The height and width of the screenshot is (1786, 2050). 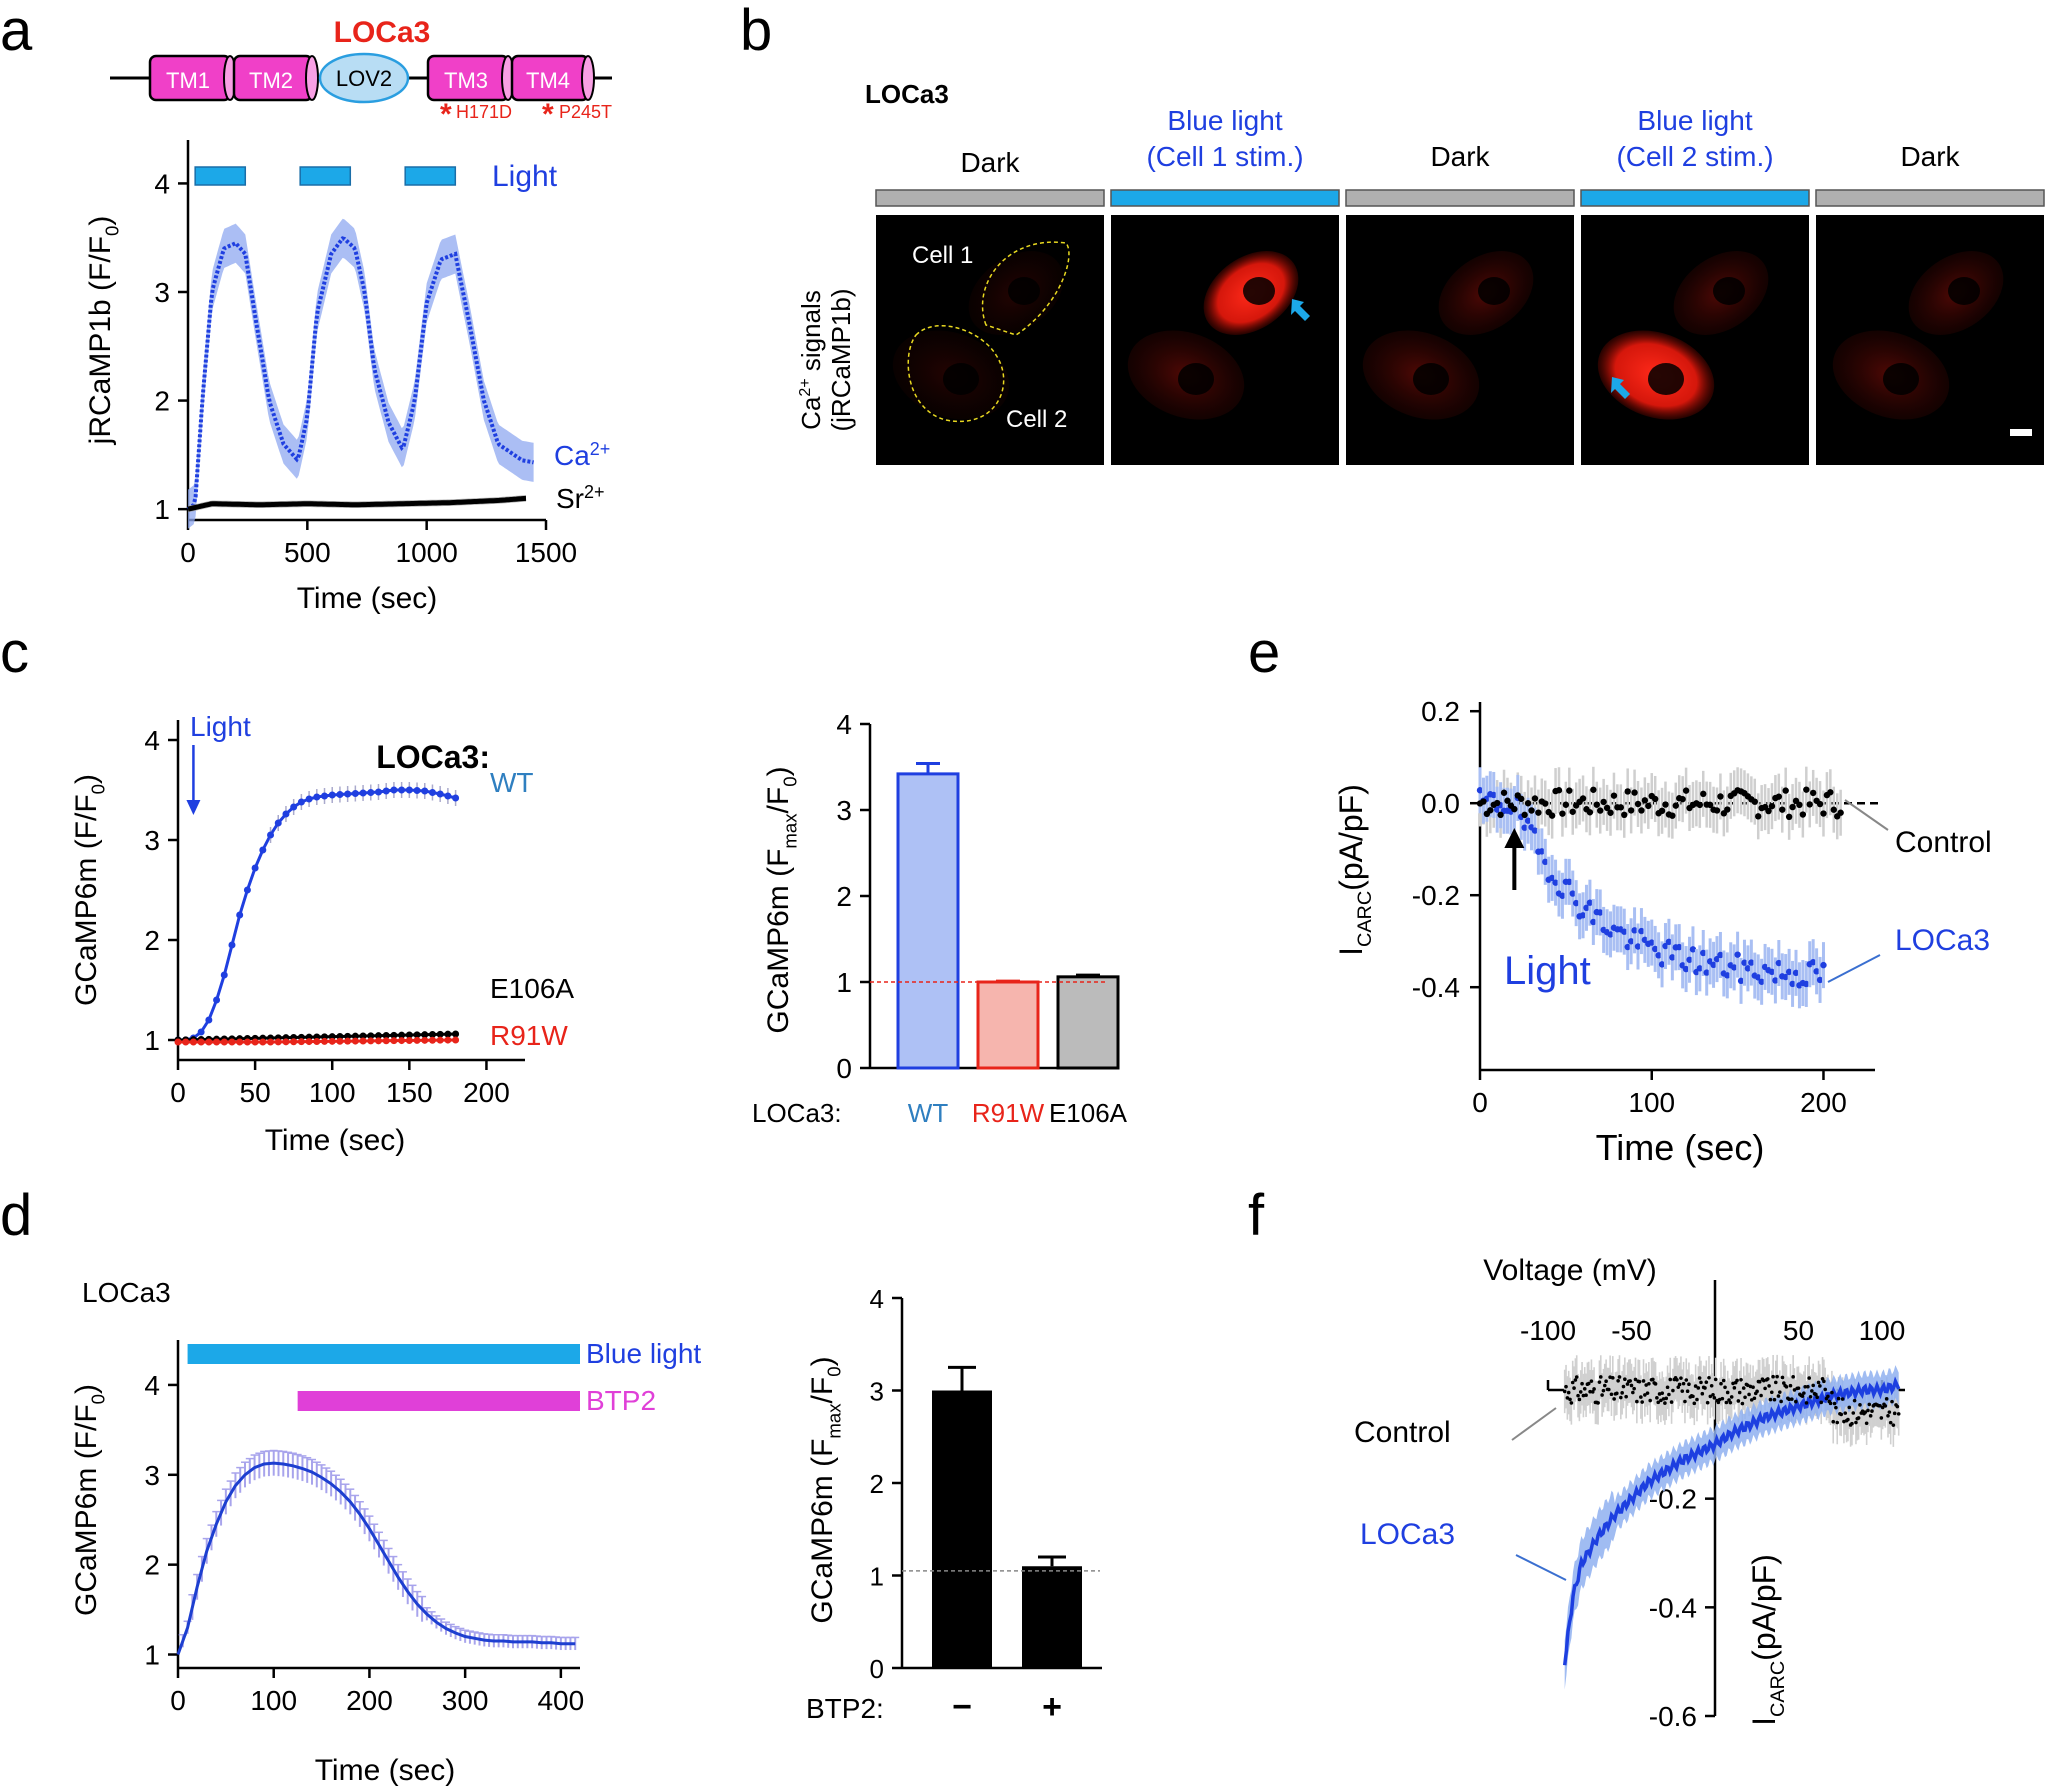 What do you see at coordinates (1854, 968) in the screenshot?
I see `e-loca3-leader` at bounding box center [1854, 968].